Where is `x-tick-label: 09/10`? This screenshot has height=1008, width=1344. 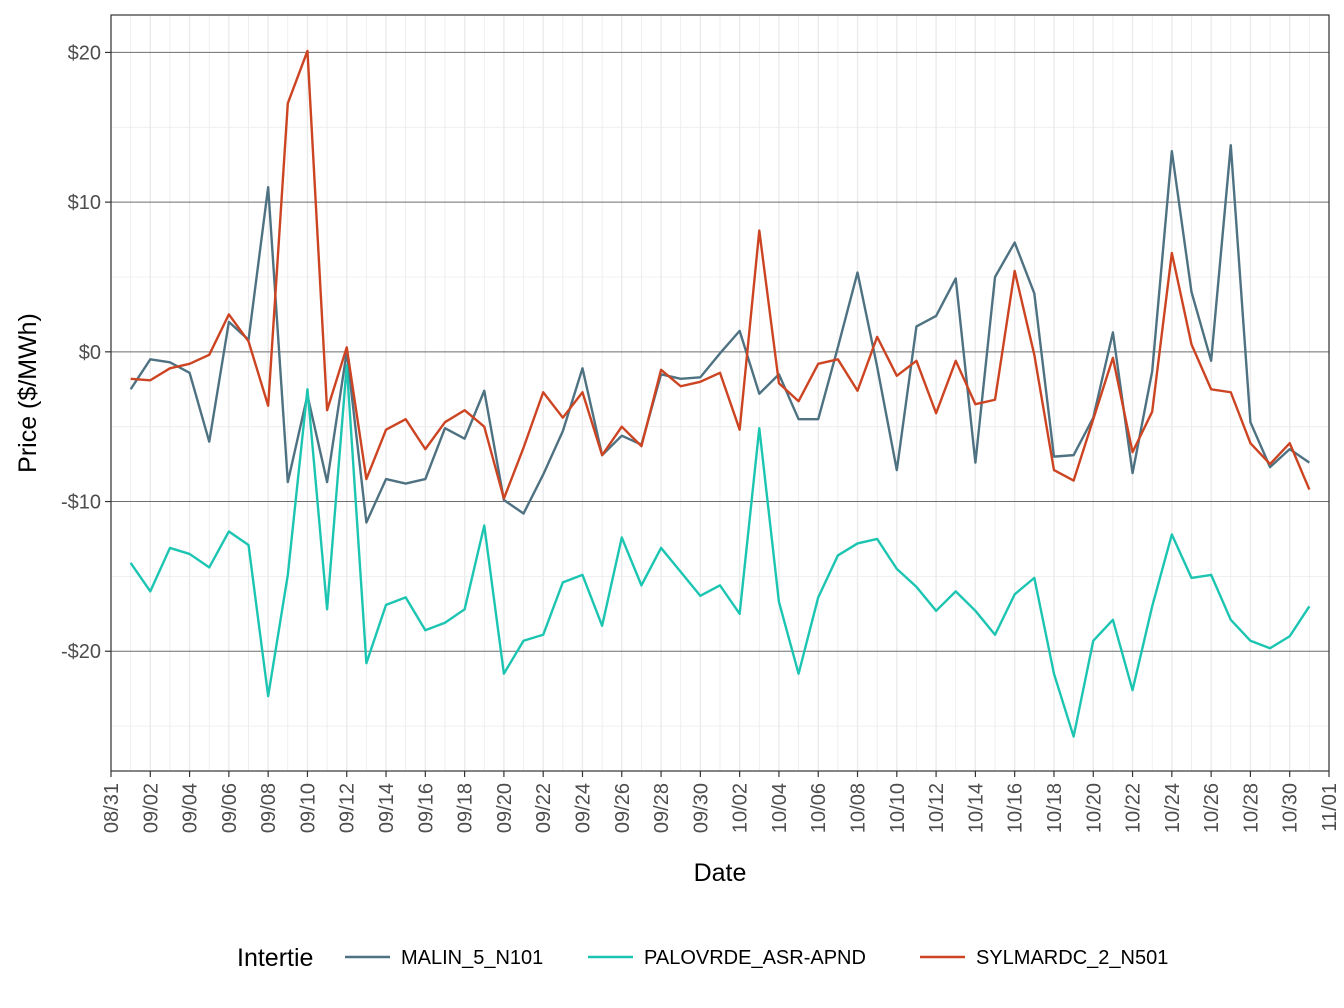
x-tick-label: 09/10 is located at coordinates (308, 808).